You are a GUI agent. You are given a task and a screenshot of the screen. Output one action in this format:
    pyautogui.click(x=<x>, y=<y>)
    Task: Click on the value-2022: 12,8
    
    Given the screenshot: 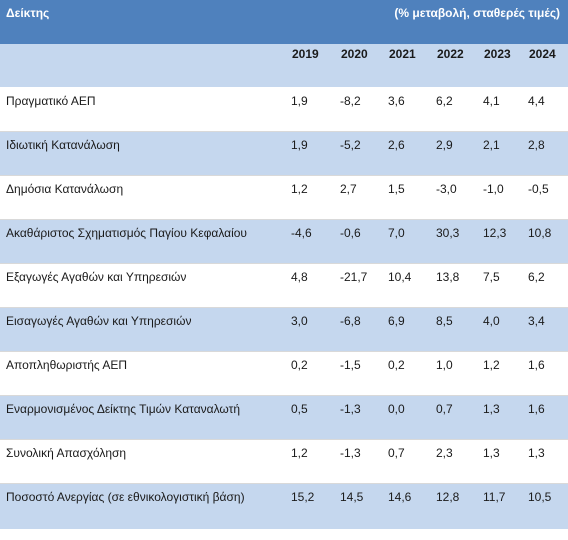 What is the action you would take?
    pyautogui.click(x=448, y=497)
    